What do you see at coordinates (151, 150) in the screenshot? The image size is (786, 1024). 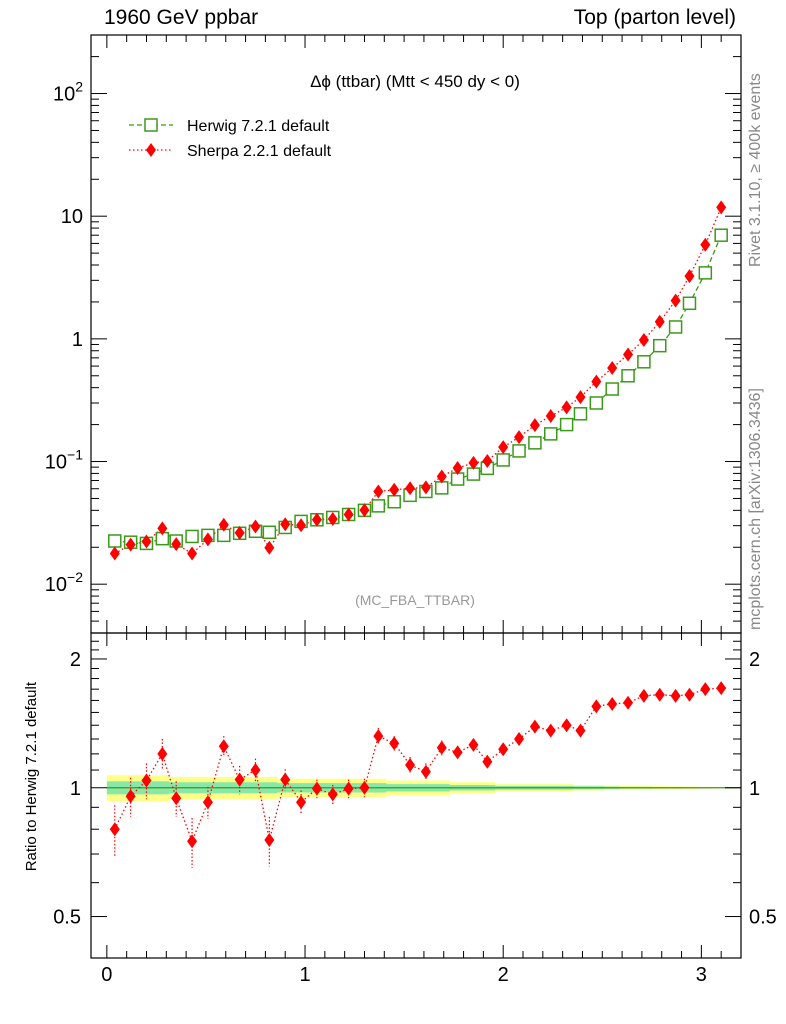 I see `legend-sherpa-marker` at bounding box center [151, 150].